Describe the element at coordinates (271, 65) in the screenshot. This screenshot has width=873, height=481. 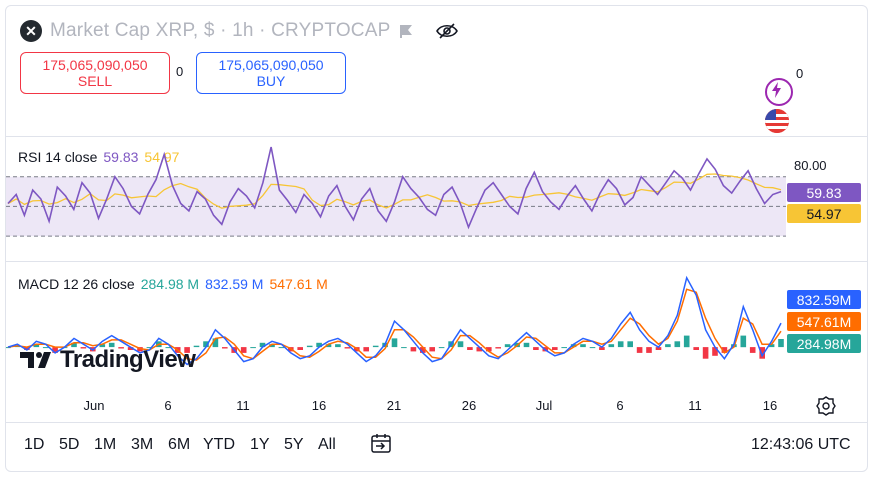
I see `buy-price: 175,065,090,050` at that location.